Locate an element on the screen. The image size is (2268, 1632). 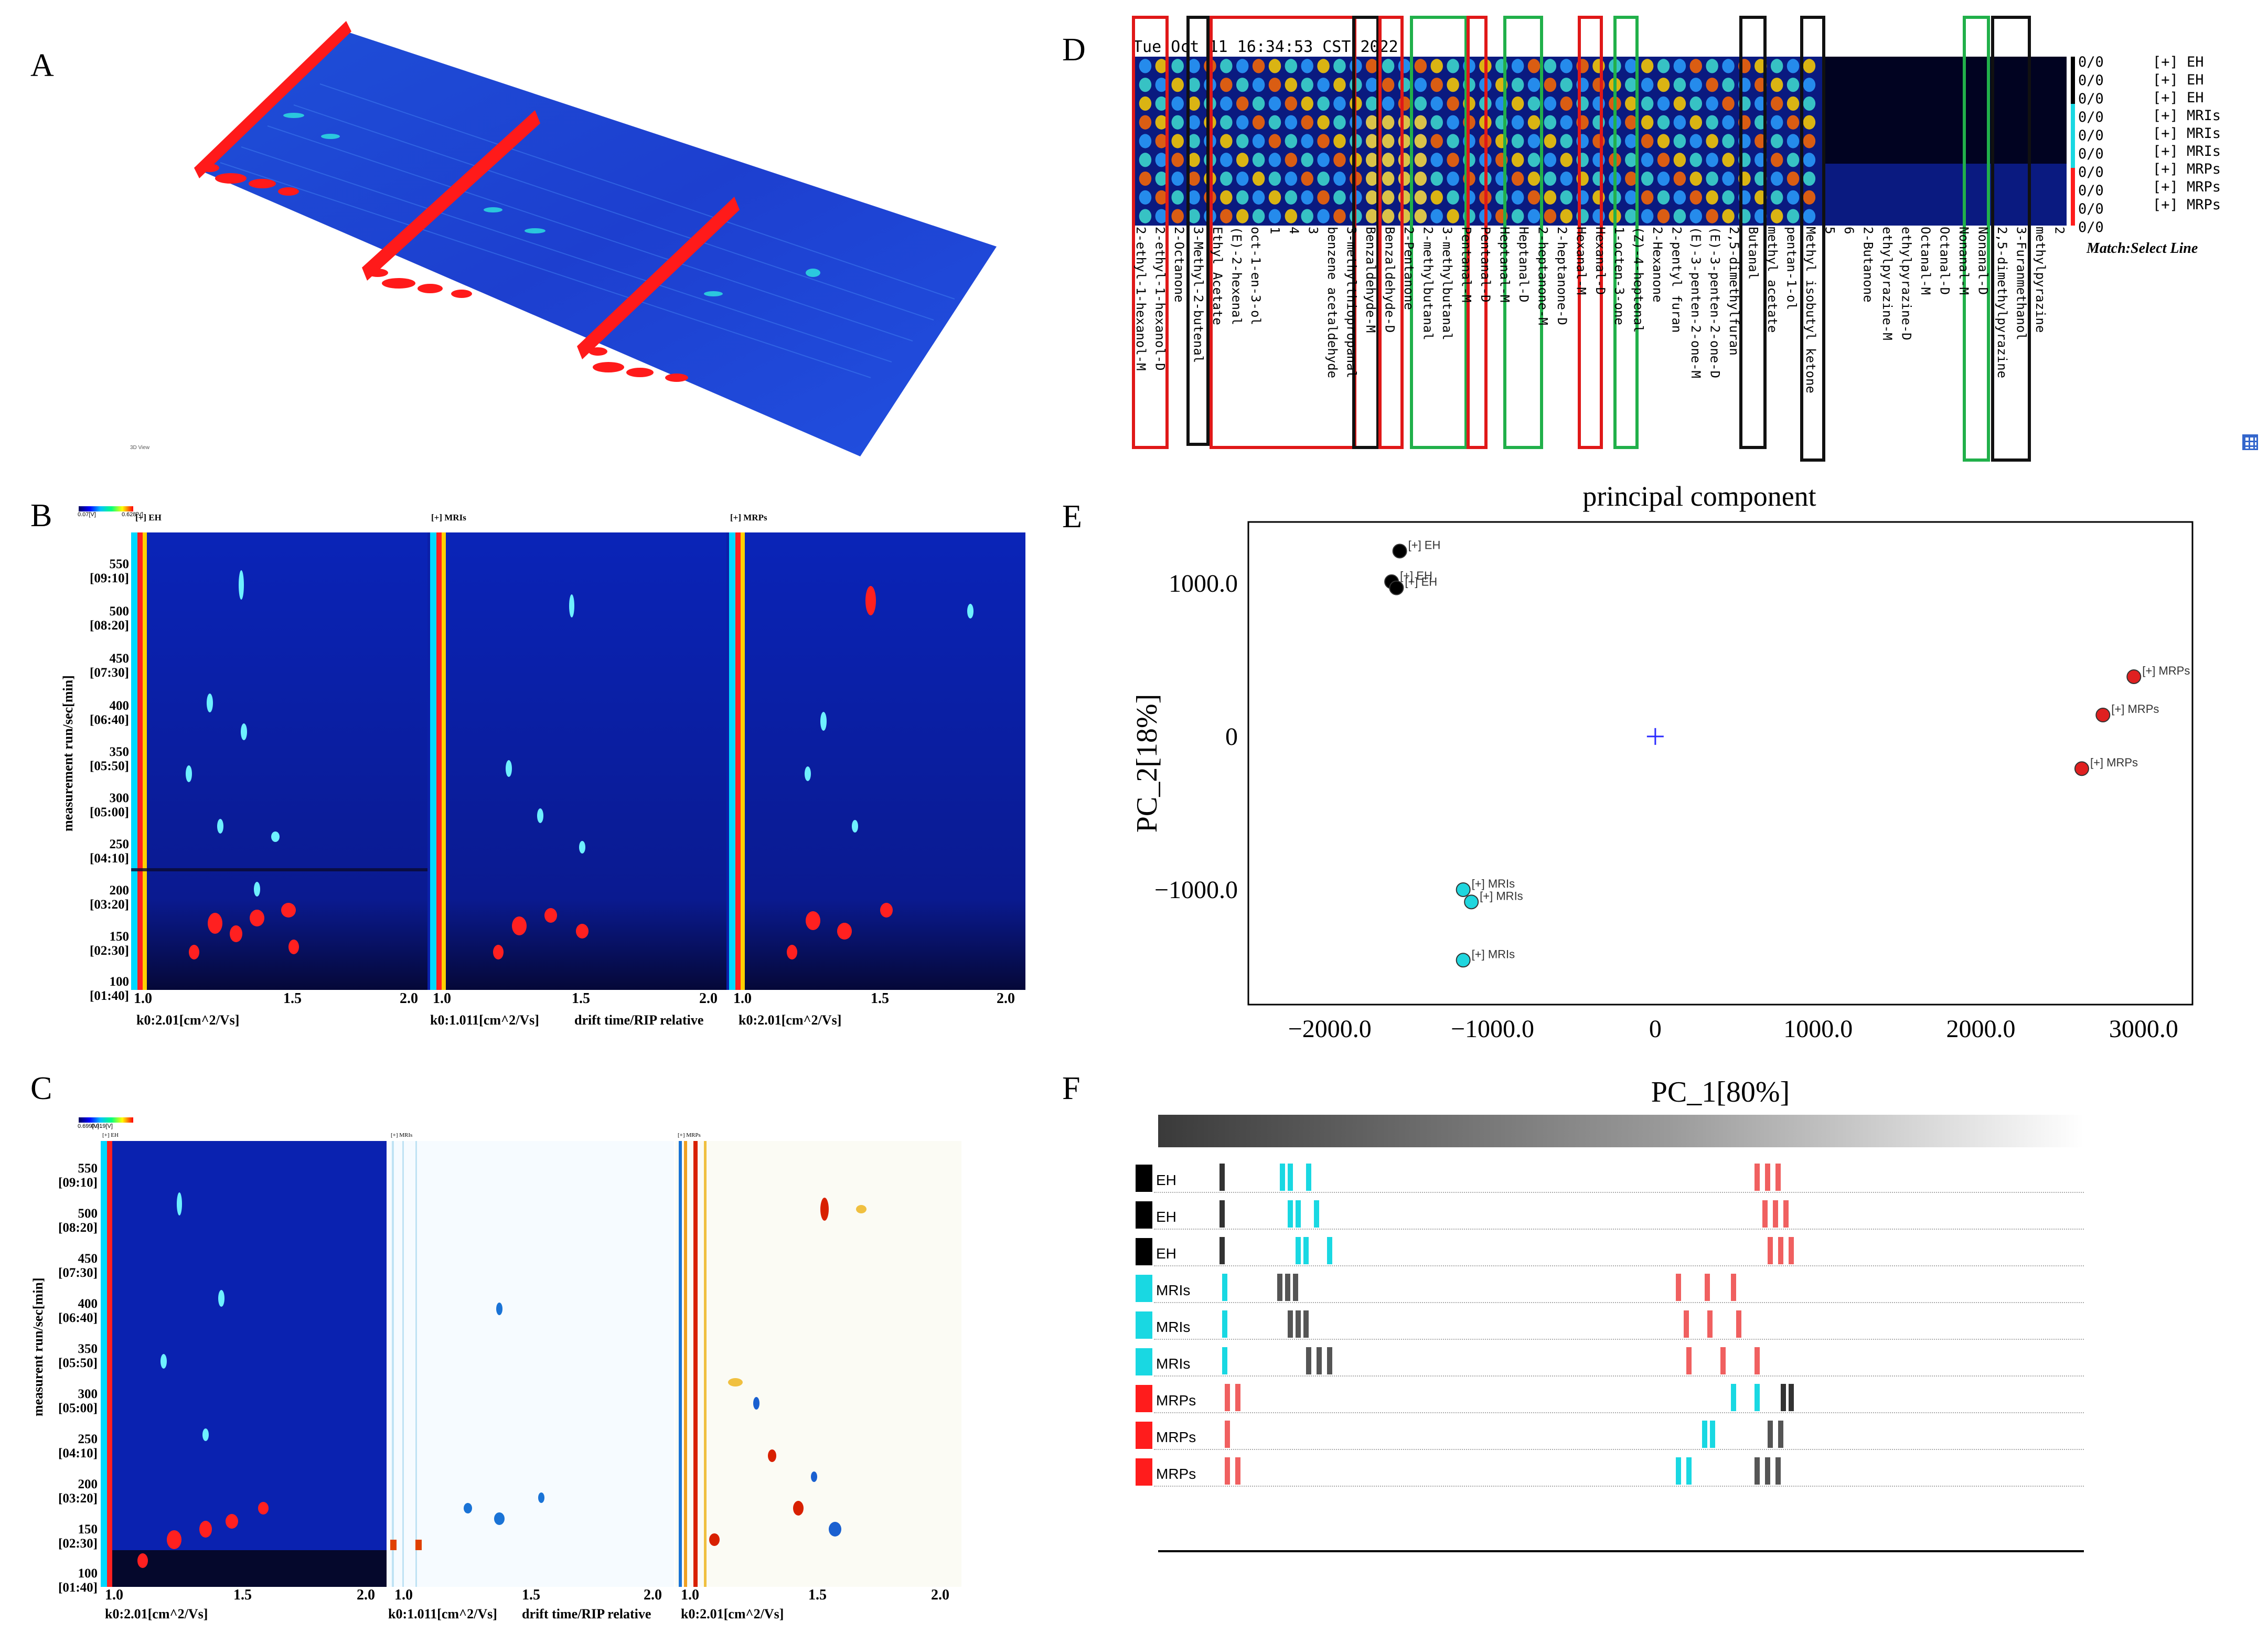
compound-label: (E)-3-penten-2-one-M is located at coordinates (1696, 302).